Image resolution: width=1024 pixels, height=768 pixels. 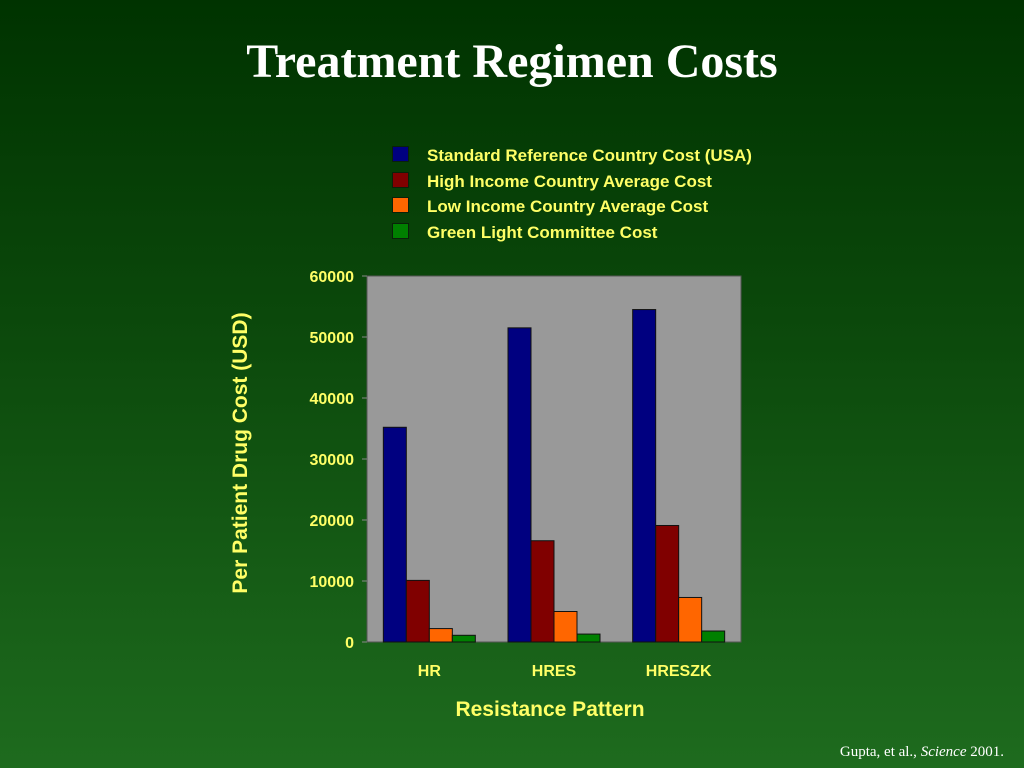 I want to click on citation: Gupta, et al., Science 2001., so click(x=922, y=752).